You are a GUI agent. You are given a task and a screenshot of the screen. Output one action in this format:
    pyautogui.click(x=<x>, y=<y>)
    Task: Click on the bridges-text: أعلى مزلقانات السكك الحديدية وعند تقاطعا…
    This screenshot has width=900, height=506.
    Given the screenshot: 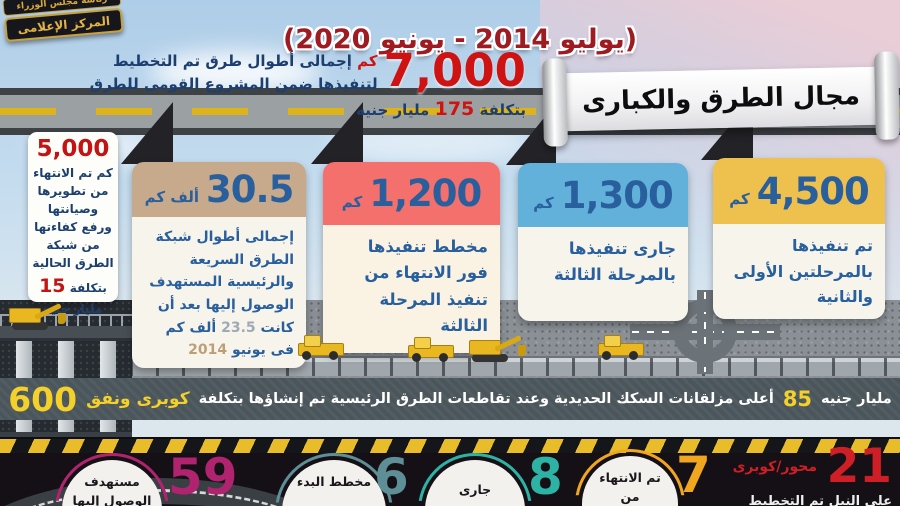 What is the action you would take?
    pyautogui.click(x=486, y=399)
    